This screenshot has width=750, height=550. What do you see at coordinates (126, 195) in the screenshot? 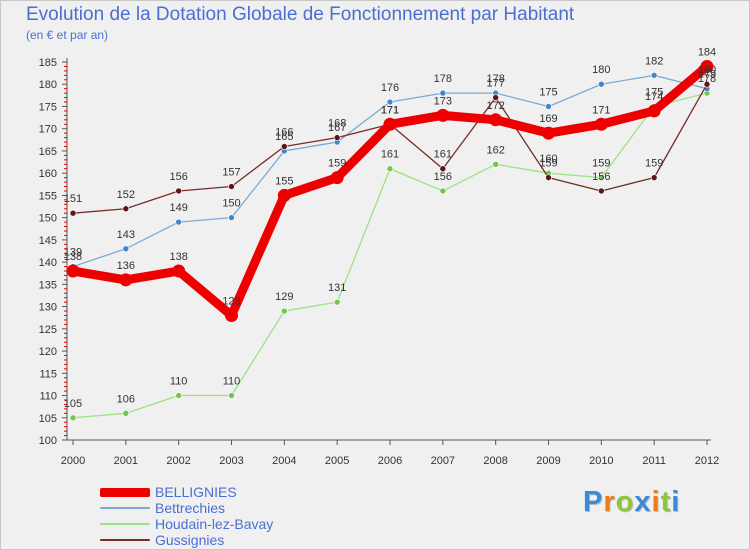
I see `data-label-gussignies: 152` at bounding box center [126, 195].